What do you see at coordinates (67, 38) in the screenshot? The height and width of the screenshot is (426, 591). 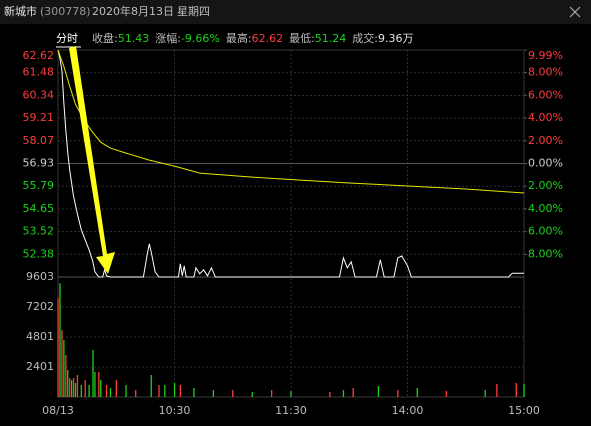 I see `tab-label: 分时` at bounding box center [67, 38].